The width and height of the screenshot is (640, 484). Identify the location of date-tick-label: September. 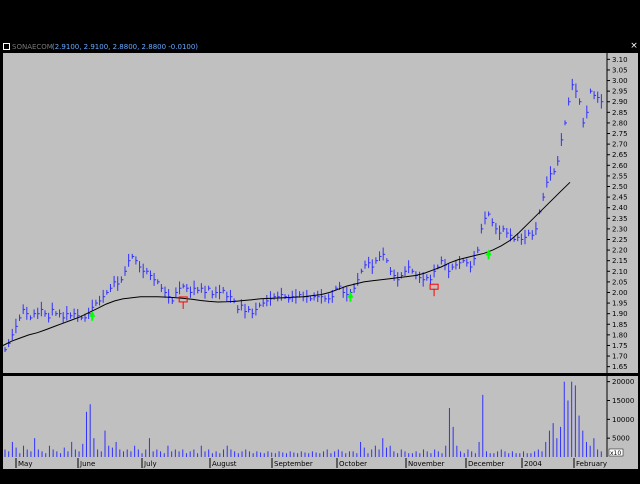
(293, 464).